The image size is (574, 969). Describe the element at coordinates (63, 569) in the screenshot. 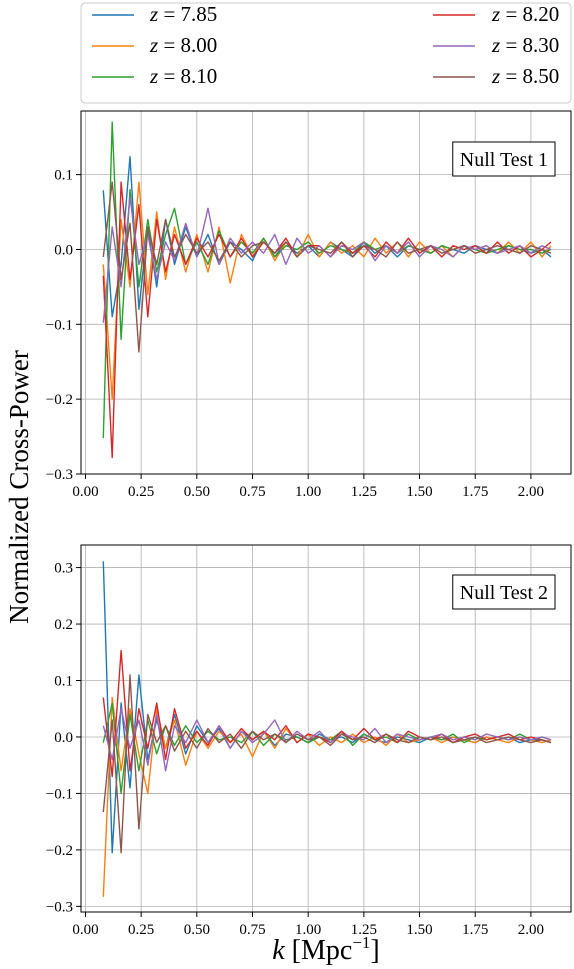

I see `y-tick-label: 0.3` at that location.